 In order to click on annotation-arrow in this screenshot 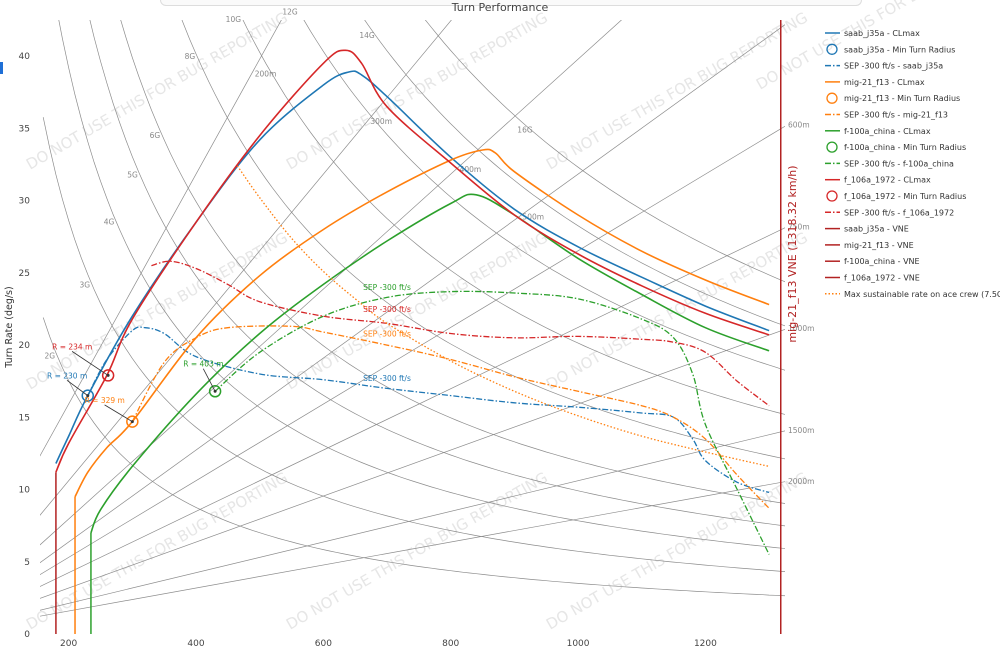, I will do `click(209, 380)`.